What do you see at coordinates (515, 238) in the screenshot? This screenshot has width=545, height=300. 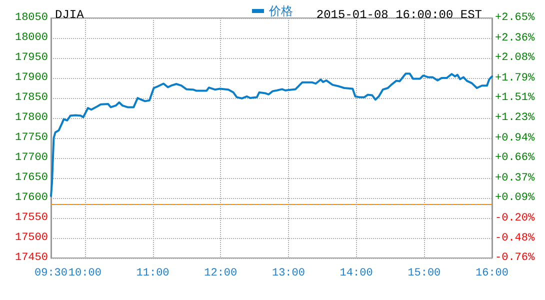 I see `y2-tick-label: -0.48%` at bounding box center [515, 238].